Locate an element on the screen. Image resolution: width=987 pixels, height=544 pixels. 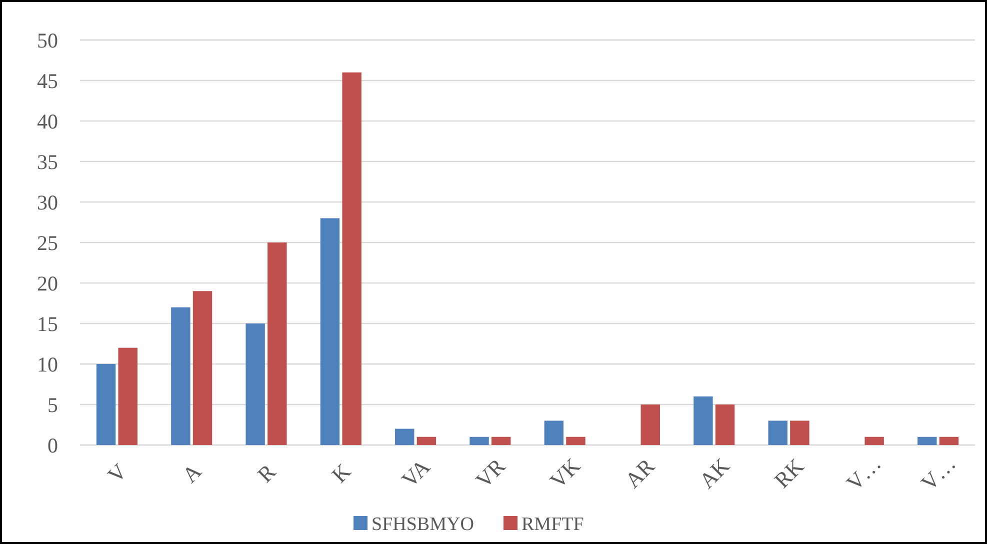
x-tick-label: A is located at coordinates (191, 473).